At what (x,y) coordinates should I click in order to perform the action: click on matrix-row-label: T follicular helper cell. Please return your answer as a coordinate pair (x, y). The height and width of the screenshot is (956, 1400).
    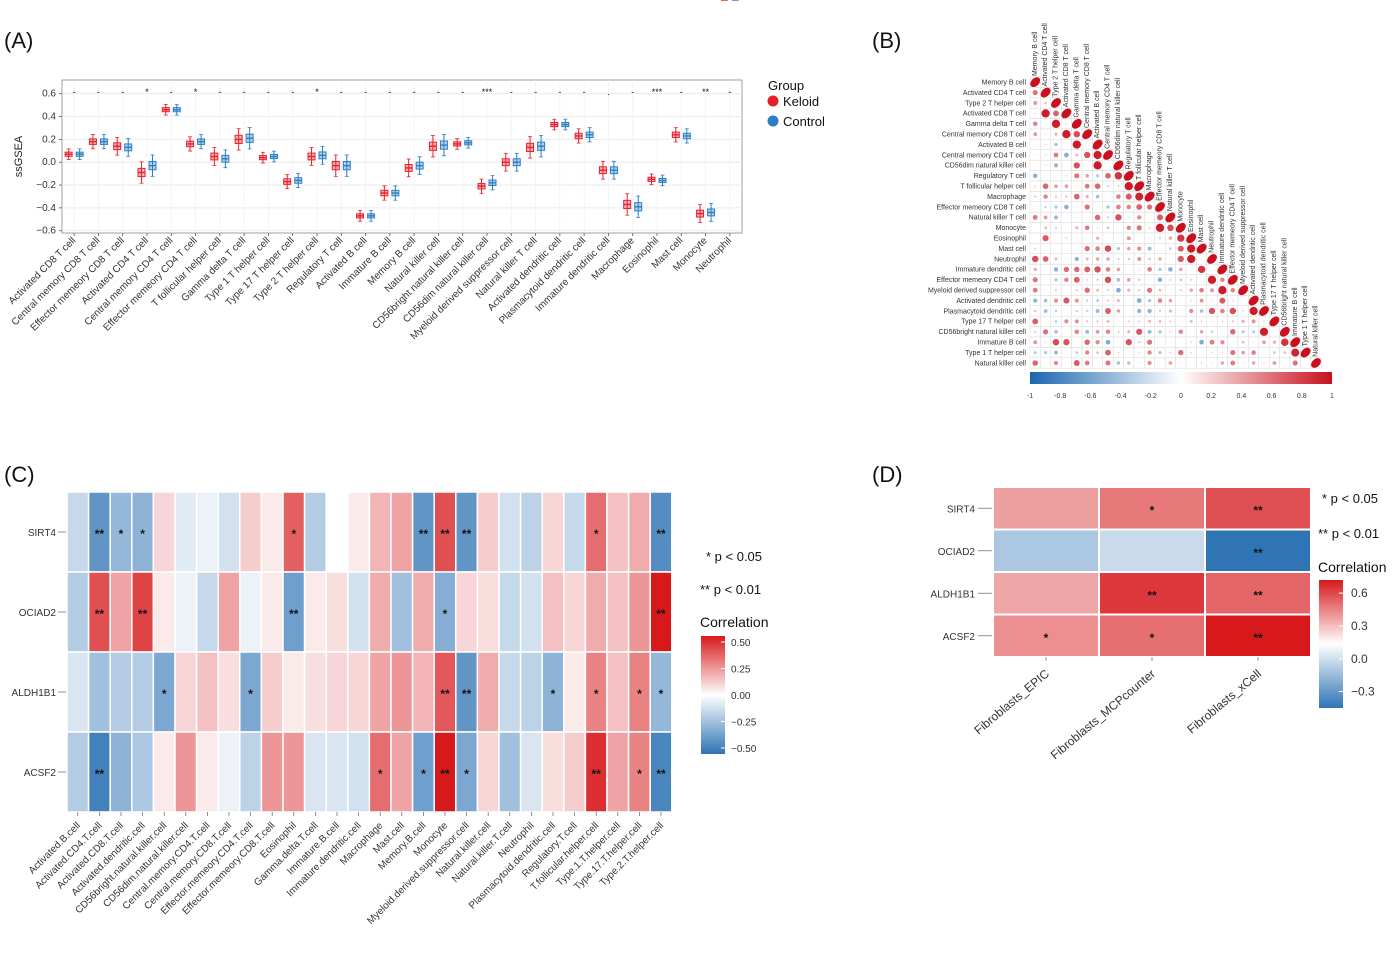
    Looking at the image, I should click on (993, 186).